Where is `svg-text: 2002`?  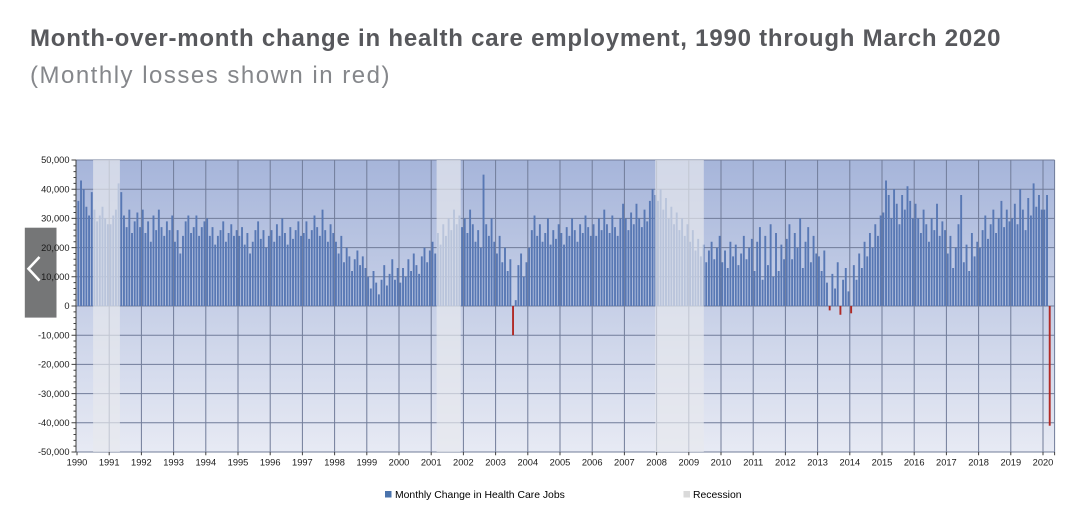 svg-text: 2002 is located at coordinates (463, 463).